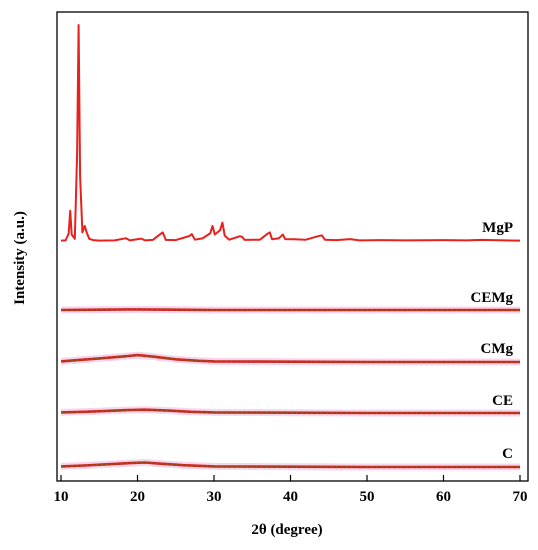 The width and height of the screenshot is (538, 550). I want to click on x-tick-label: 10, so click(61, 497).